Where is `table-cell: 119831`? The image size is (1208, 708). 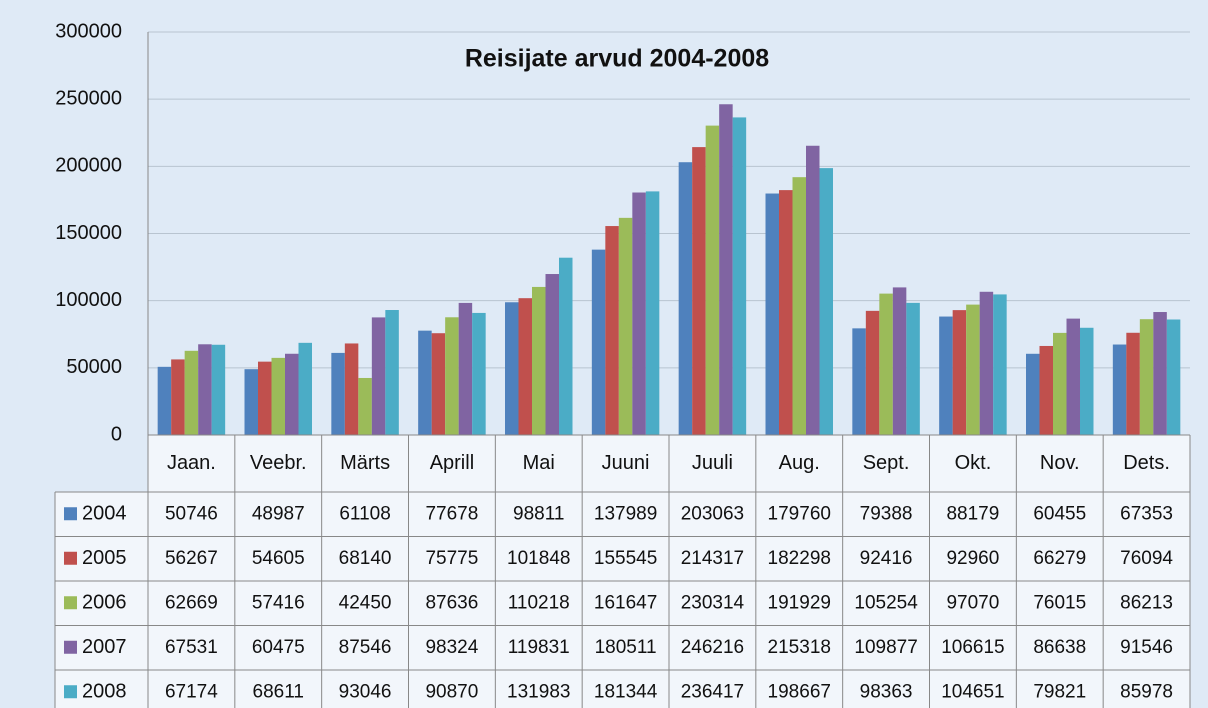
table-cell: 119831 is located at coordinates (539, 647).